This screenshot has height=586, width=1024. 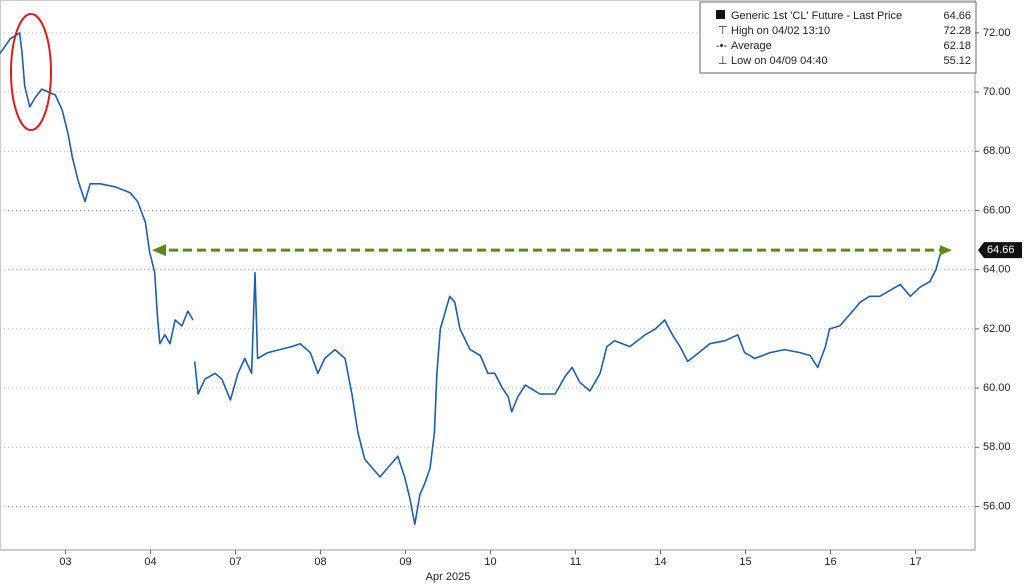 What do you see at coordinates (490, 562) in the screenshot?
I see `x-tick-label: 10` at bounding box center [490, 562].